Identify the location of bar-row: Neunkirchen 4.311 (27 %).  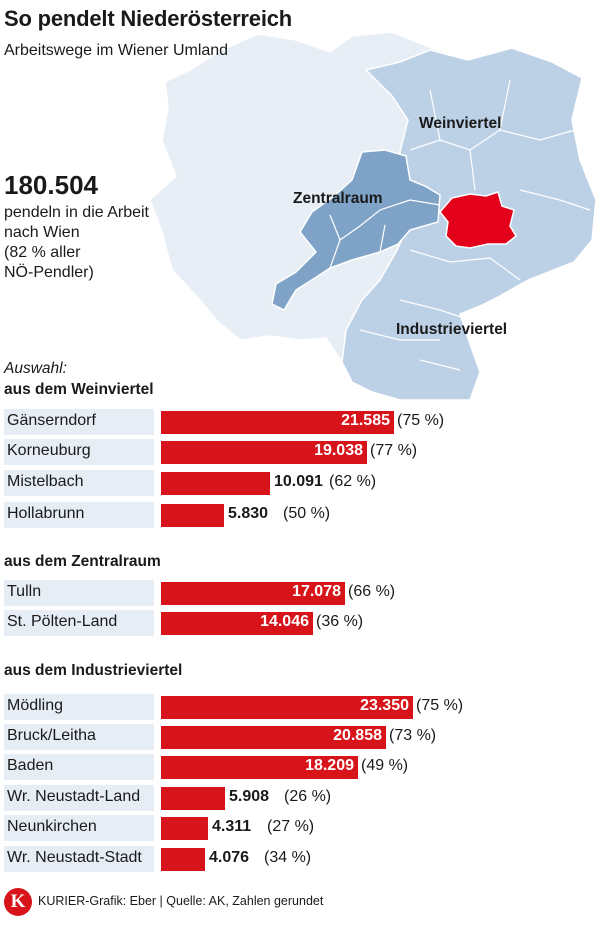
(308, 828).